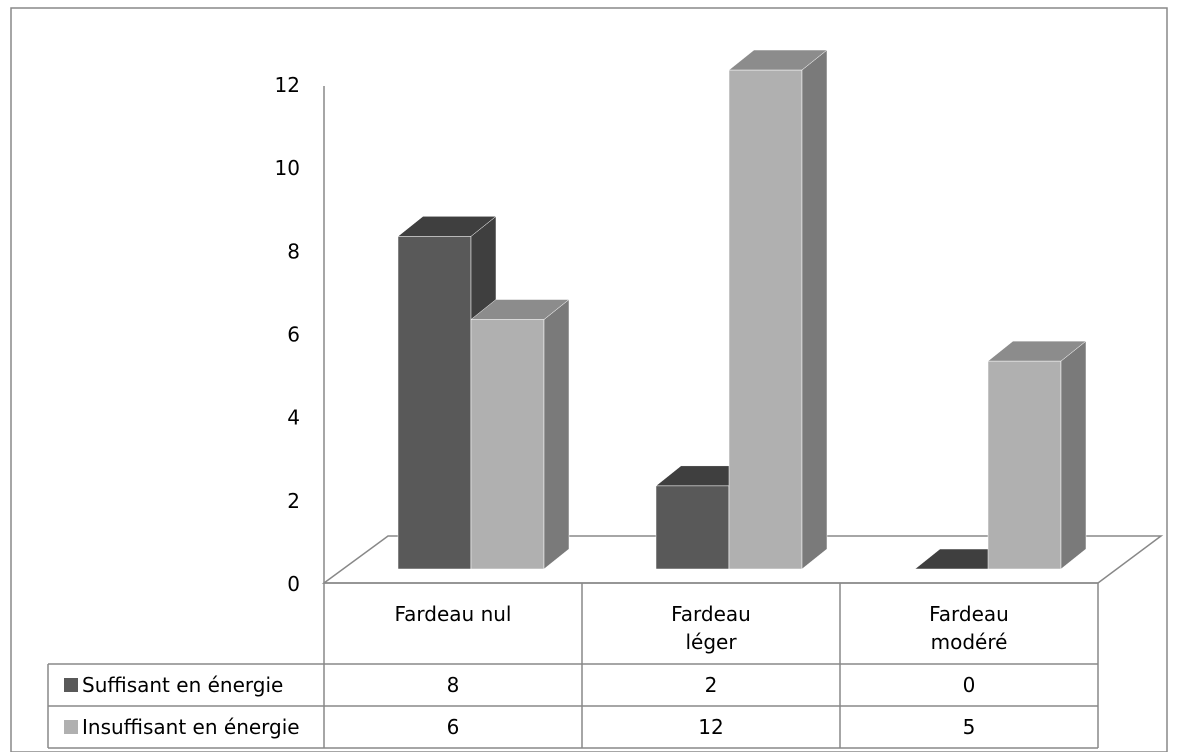 The image size is (1178, 752). What do you see at coordinates (710, 727) in the screenshot?
I see `table-value: 12` at bounding box center [710, 727].